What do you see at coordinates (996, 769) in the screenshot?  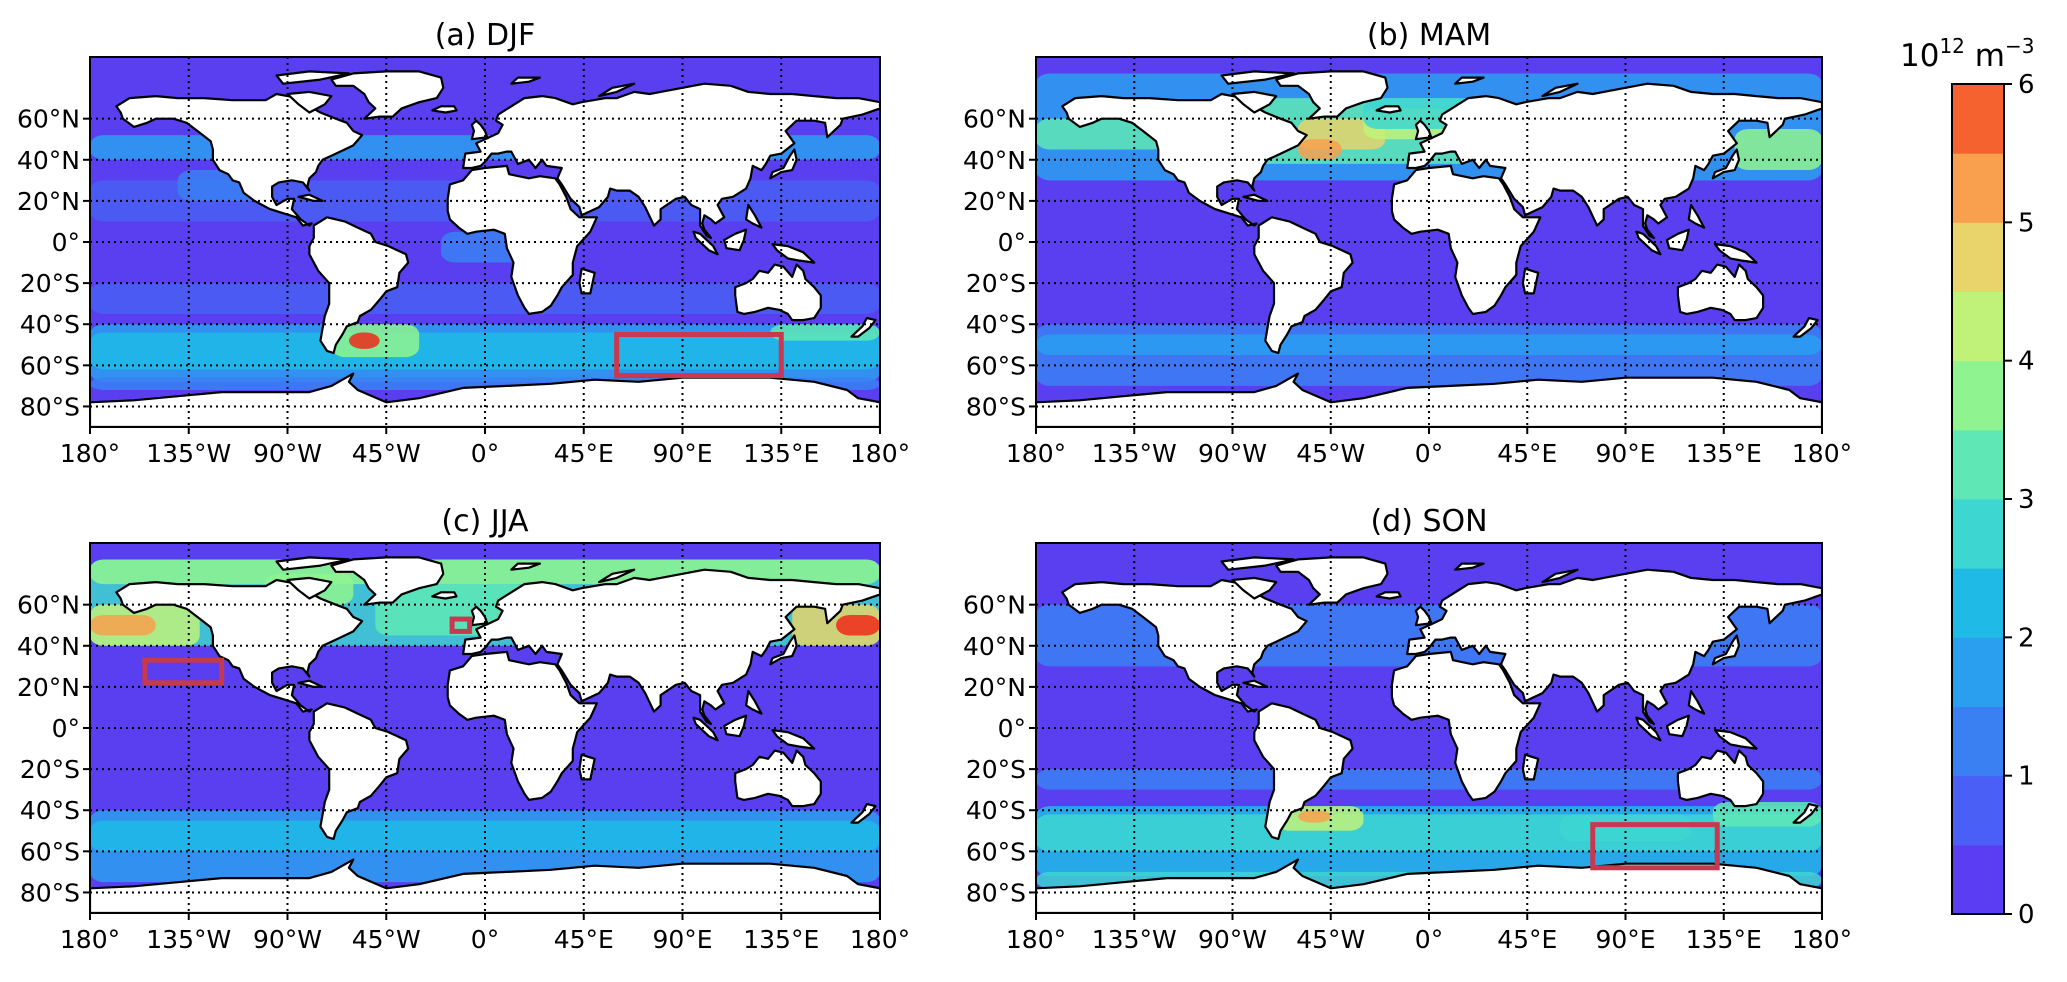 I see `lat-tick-label: 20°S` at bounding box center [996, 769].